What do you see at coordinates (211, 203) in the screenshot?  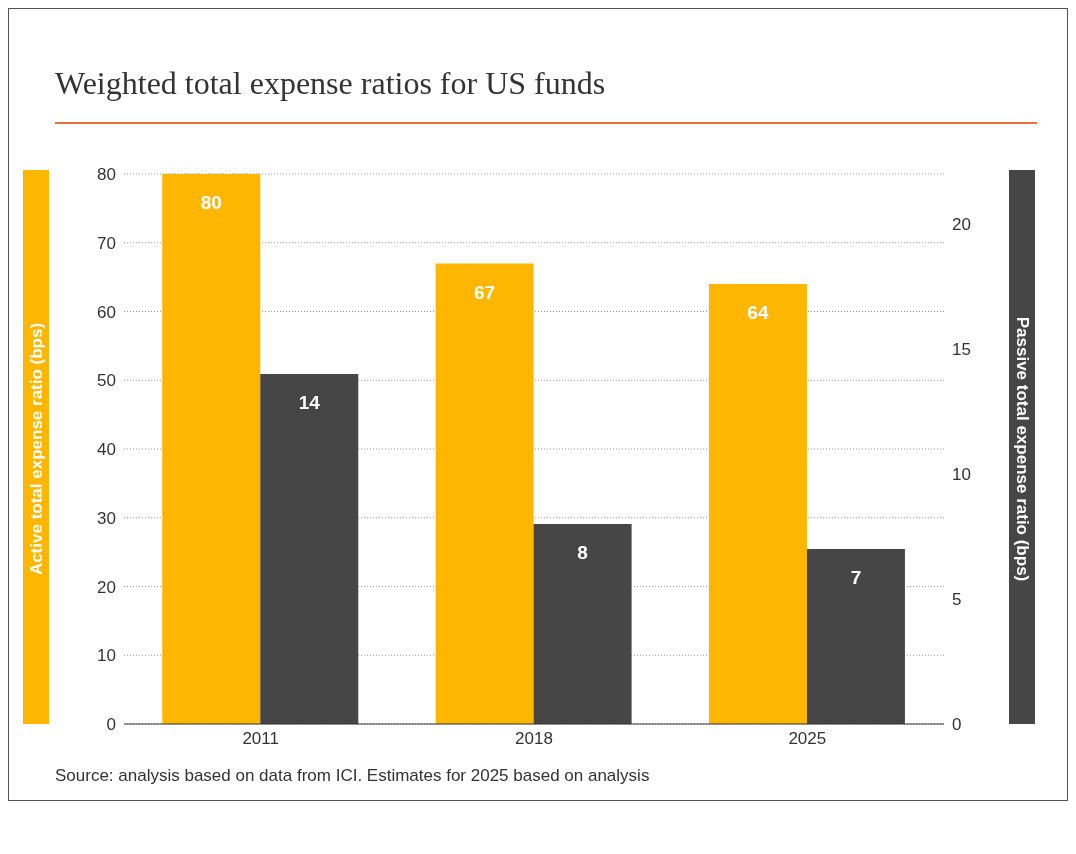 I see `data-label: 80` at bounding box center [211, 203].